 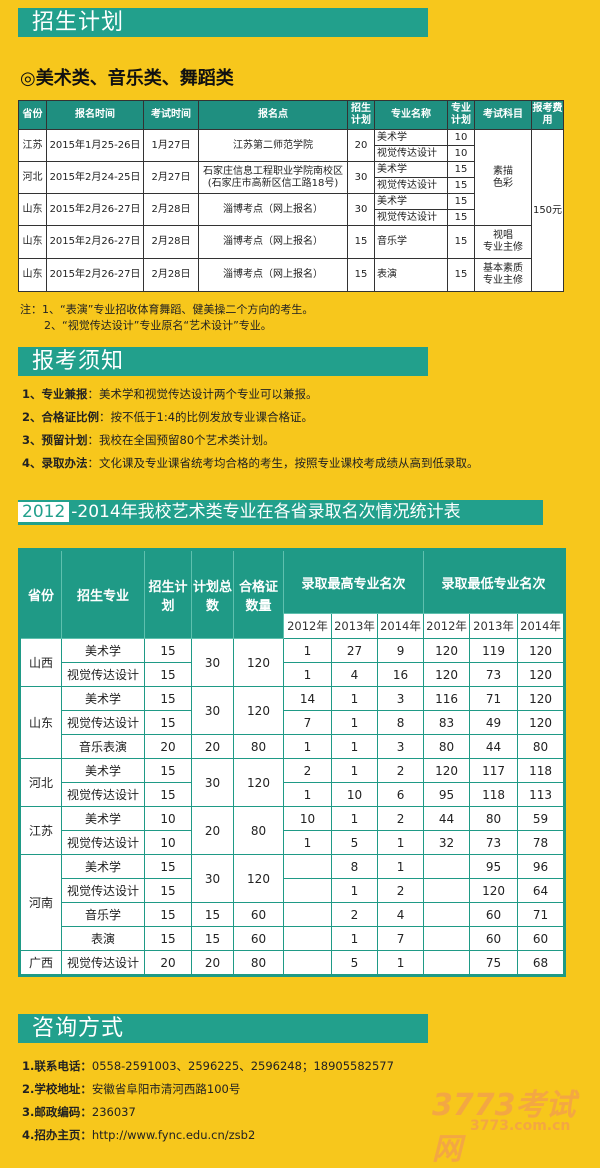 What do you see at coordinates (354, 650) in the screenshot?
I see `table-cell: 27` at bounding box center [354, 650].